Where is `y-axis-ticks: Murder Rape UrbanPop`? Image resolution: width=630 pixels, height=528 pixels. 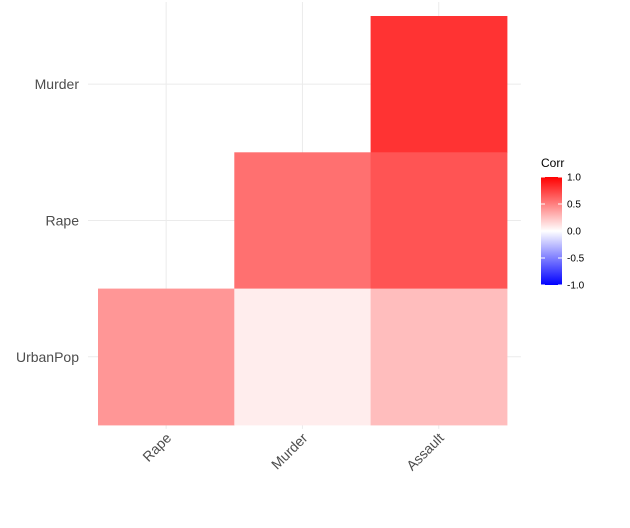
y-axis-ticks: Murder Rape UrbanPop is located at coordinates (47, 220).